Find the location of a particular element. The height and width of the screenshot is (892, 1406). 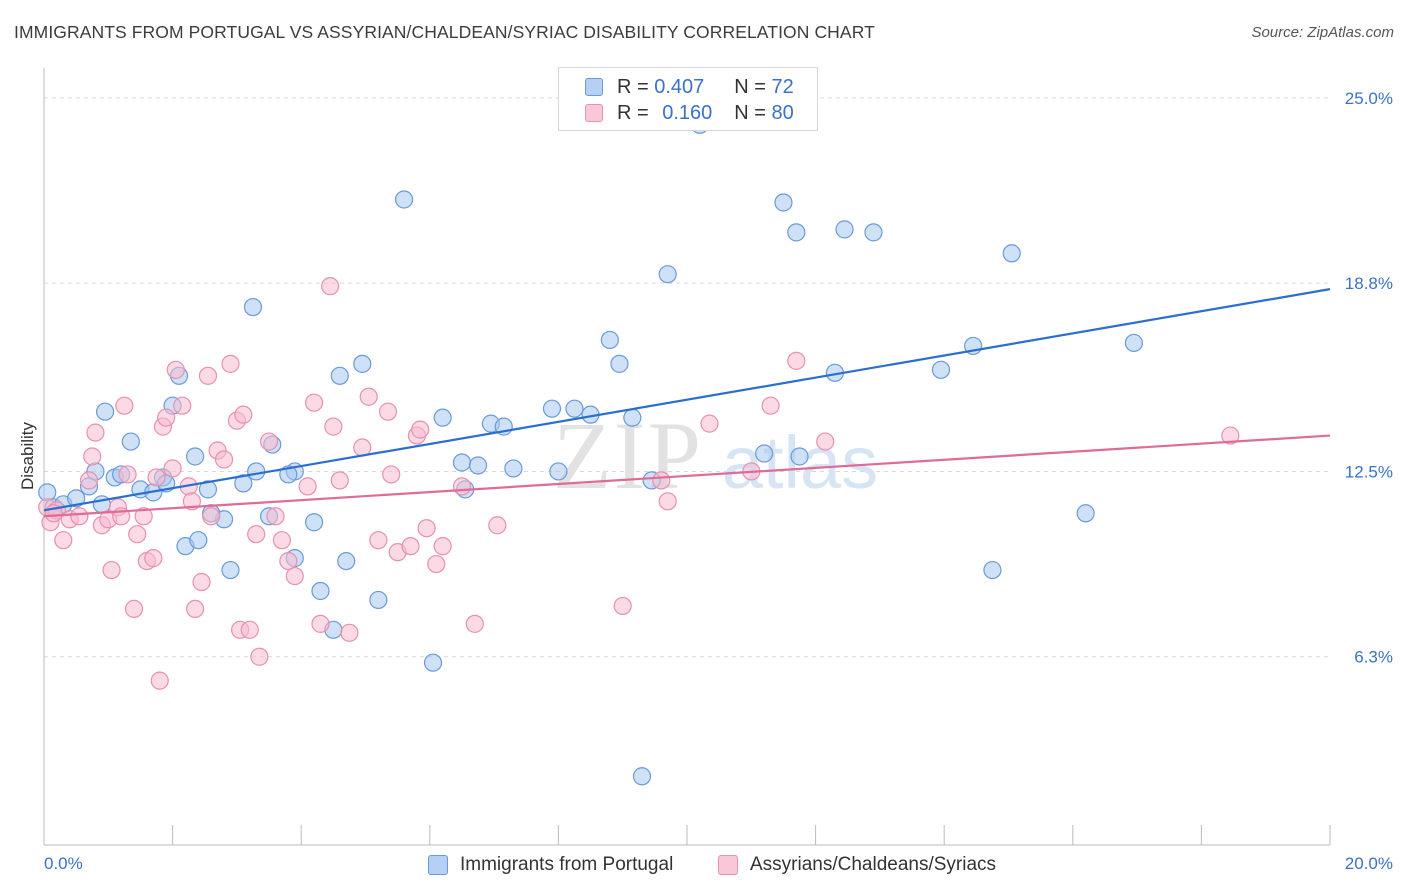

trendline-assyrian is located at coordinates (687, 476).